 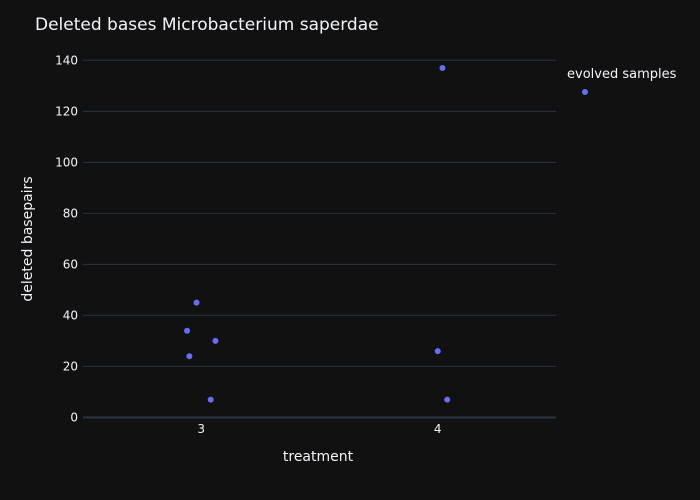 I want to click on chart-title: Deleted bases Microbacterium saperdae, so click(x=207, y=25).